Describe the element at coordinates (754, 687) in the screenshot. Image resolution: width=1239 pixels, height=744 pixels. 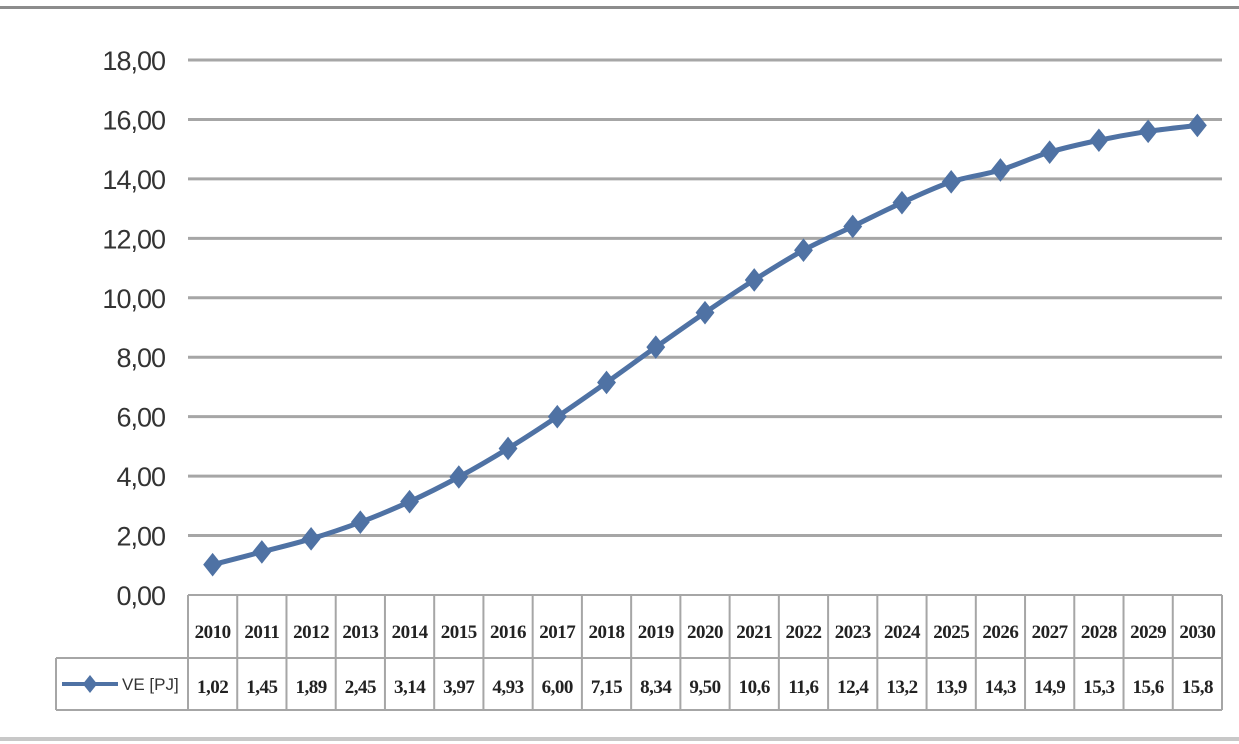
I see `data-table-value: 10,6` at that location.